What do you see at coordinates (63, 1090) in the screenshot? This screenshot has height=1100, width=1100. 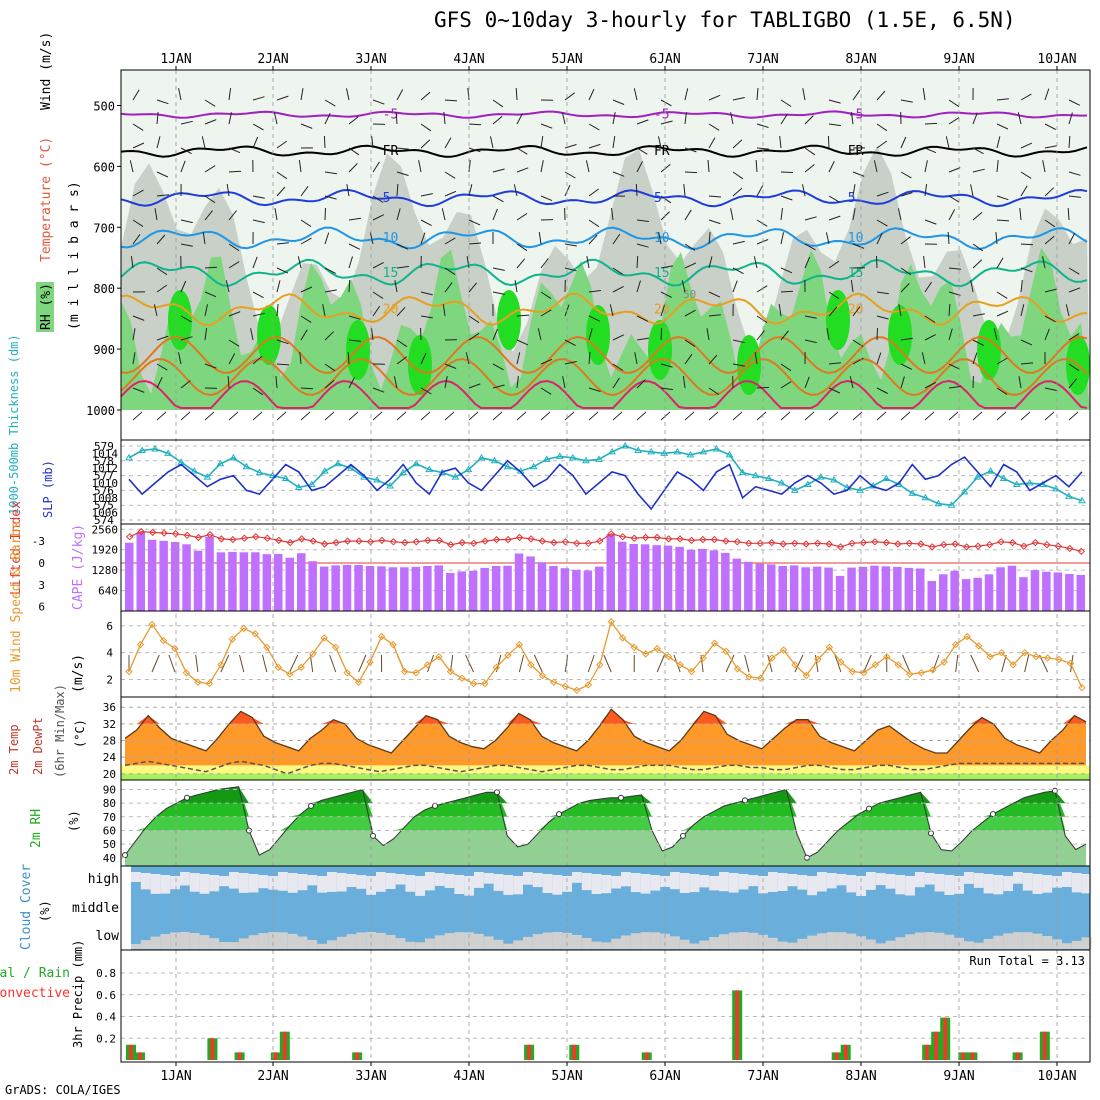 I see `footer-credit: GrADS: COLA/IGES` at bounding box center [63, 1090].